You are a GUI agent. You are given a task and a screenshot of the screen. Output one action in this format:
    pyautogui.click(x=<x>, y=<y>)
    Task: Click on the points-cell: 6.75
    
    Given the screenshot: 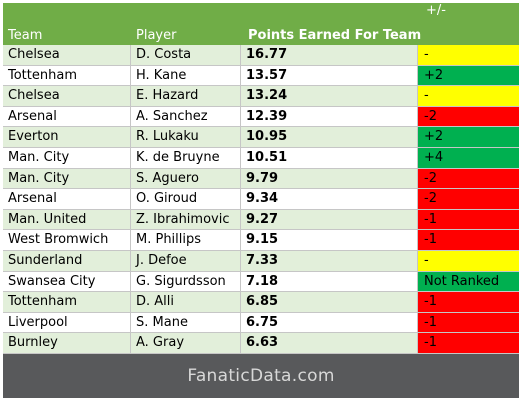 What is the action you would take?
    pyautogui.click(x=329, y=323)
    